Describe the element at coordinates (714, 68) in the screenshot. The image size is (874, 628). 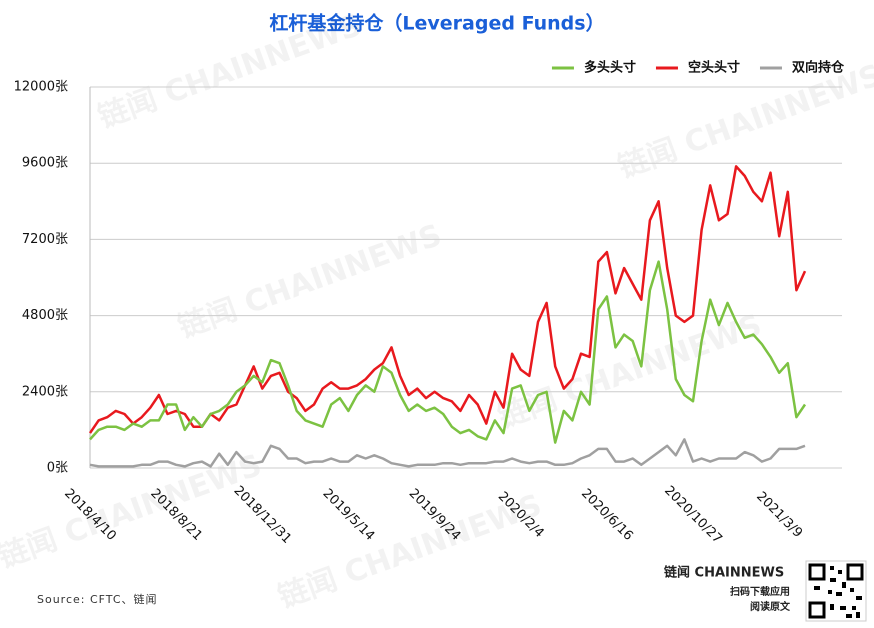
I see `legend-label: 空头头寸` at that location.